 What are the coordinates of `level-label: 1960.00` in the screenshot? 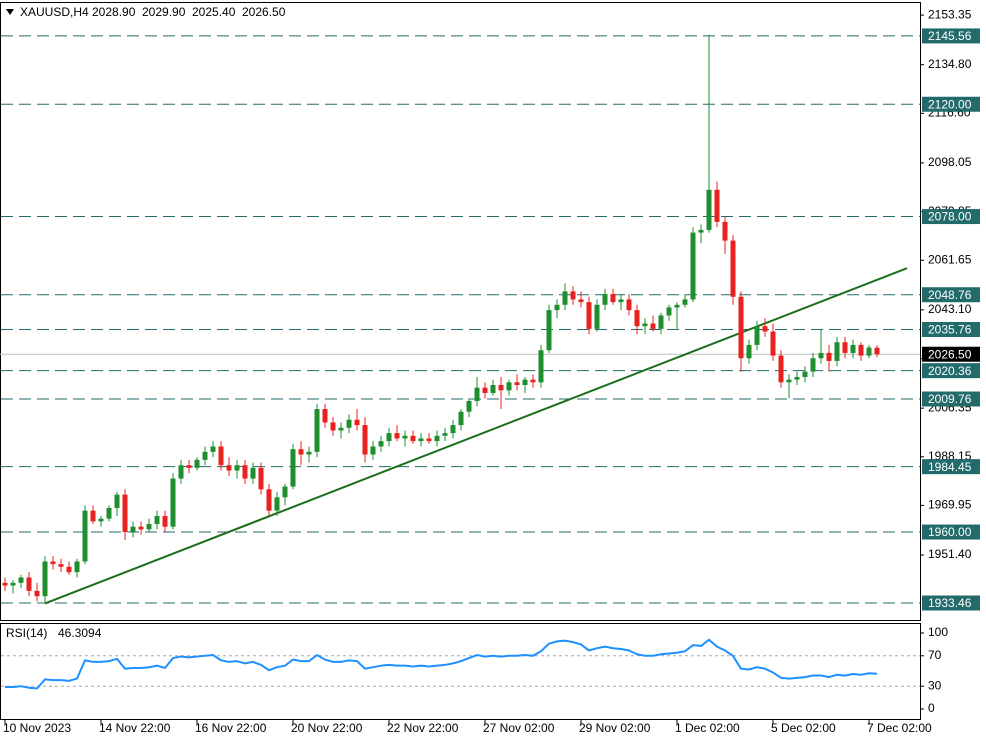 It's located at (950, 532).